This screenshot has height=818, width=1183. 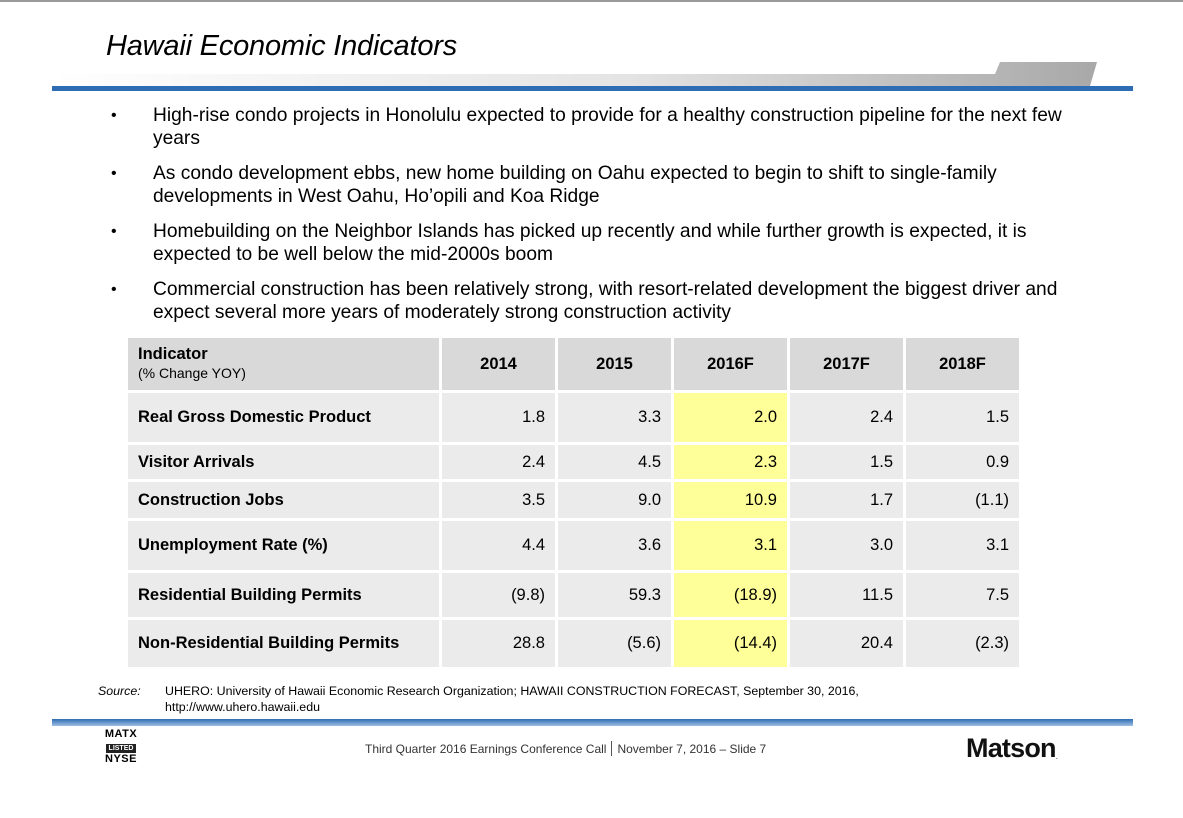 I want to click on table-cell: 3.3, so click(x=614, y=416).